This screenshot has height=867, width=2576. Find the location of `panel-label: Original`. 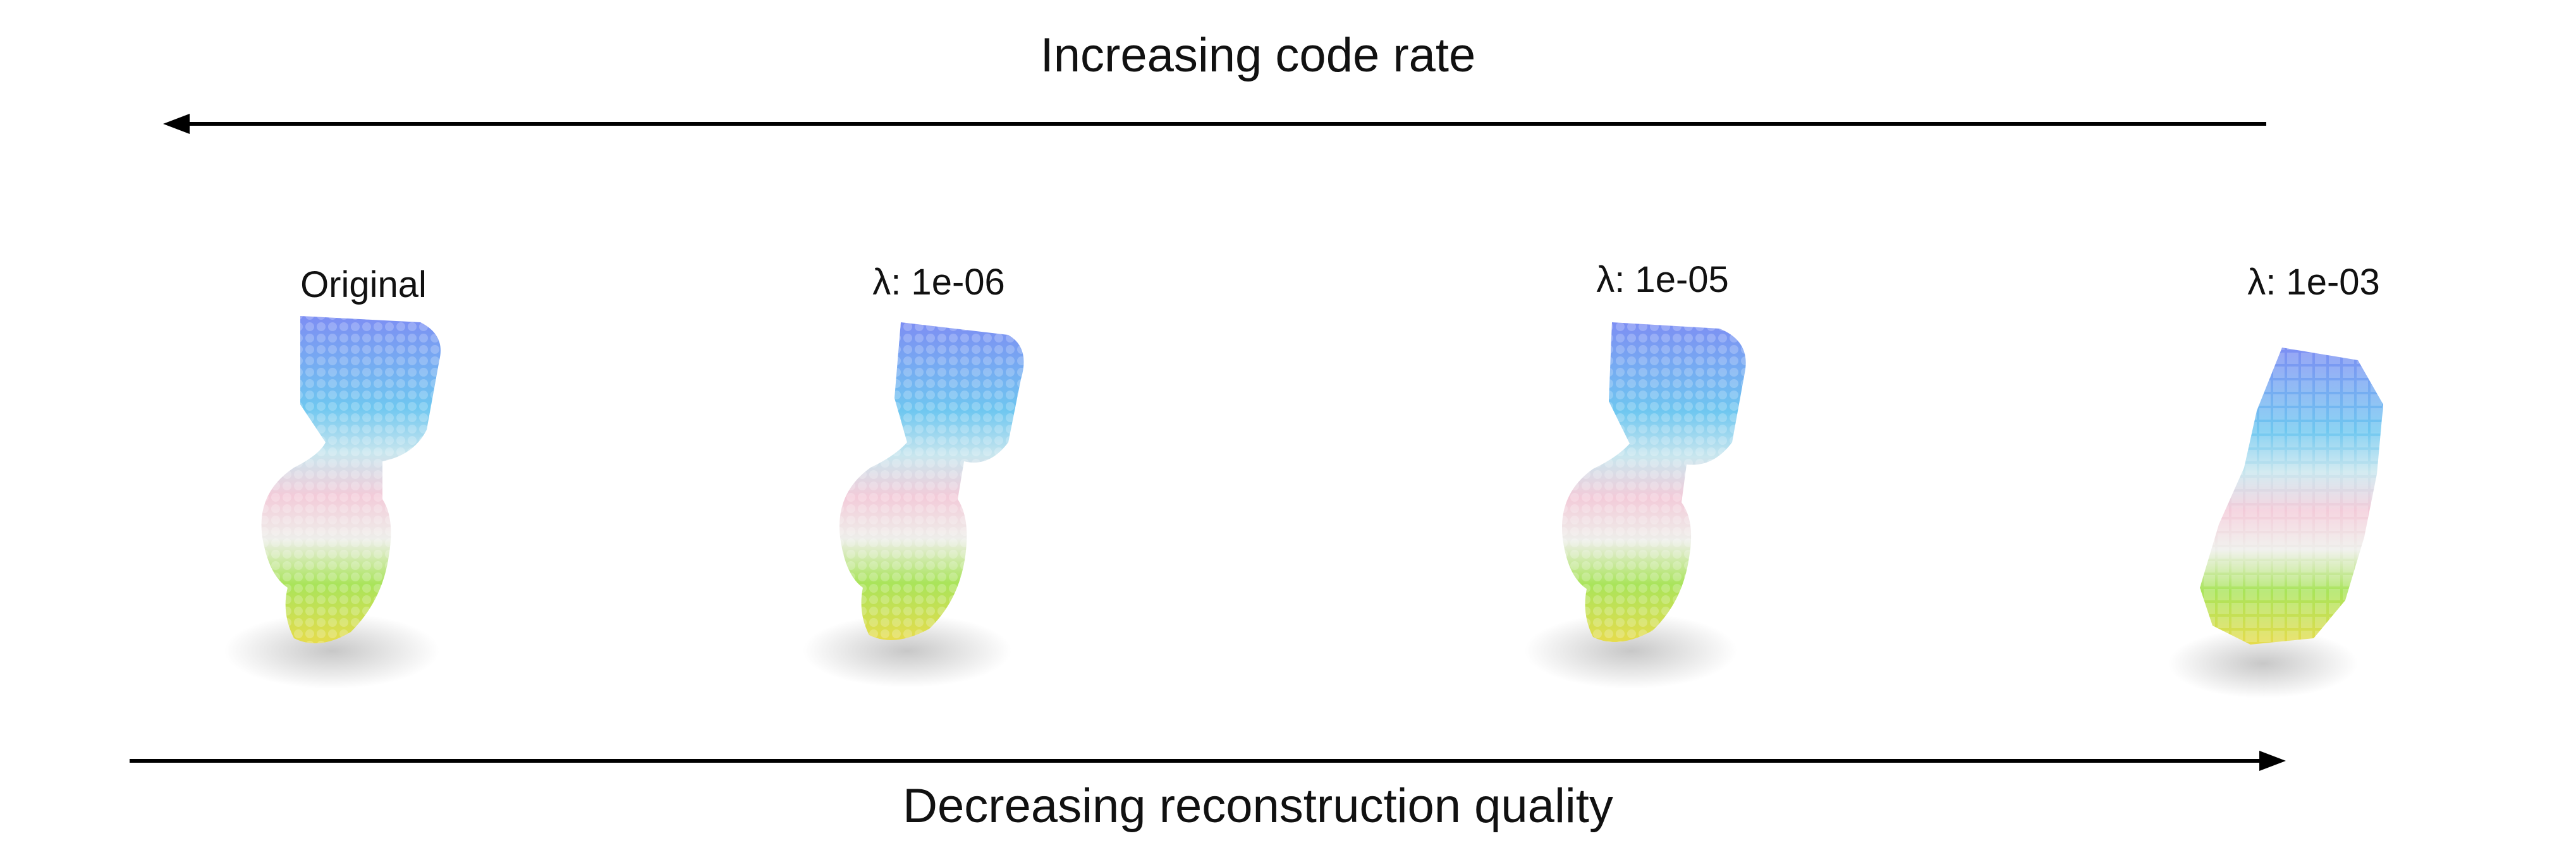

panel-label: Original is located at coordinates (363, 284).